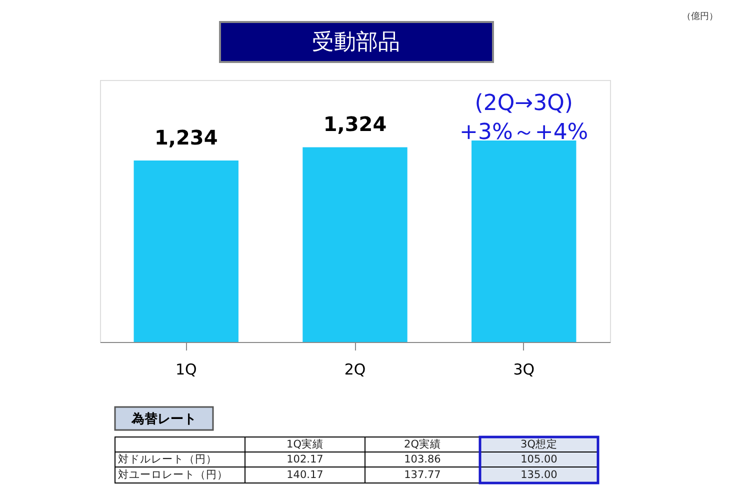 The height and width of the screenshot is (487, 750). What do you see at coordinates (524, 369) in the screenshot?
I see `x-tick-label: 3Q` at bounding box center [524, 369].